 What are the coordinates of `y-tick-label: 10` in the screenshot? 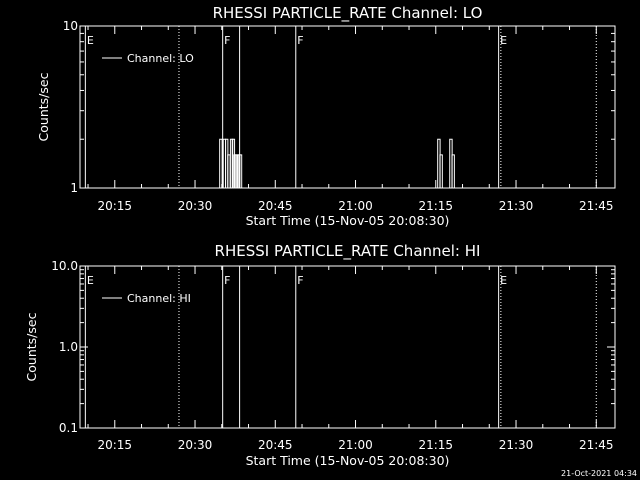 It's located at (70, 26).